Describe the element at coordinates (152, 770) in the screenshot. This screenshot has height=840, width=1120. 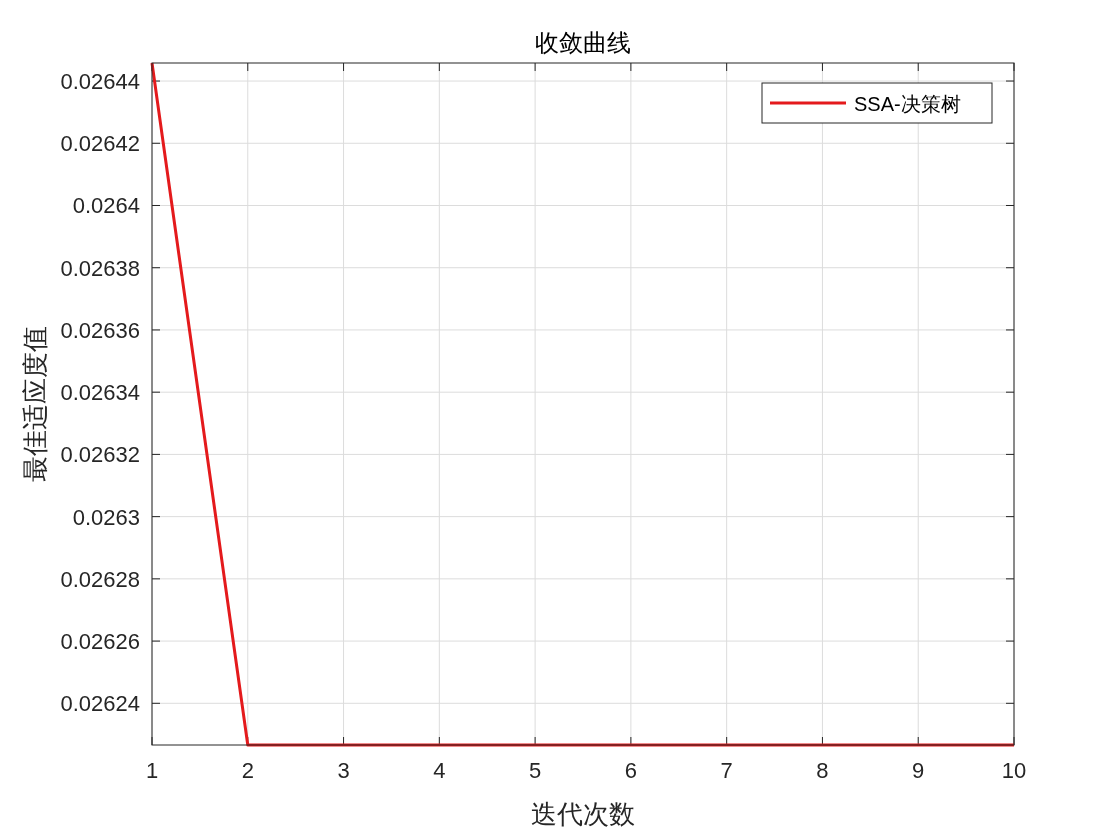
I see `x-tick-label: 1` at that location.